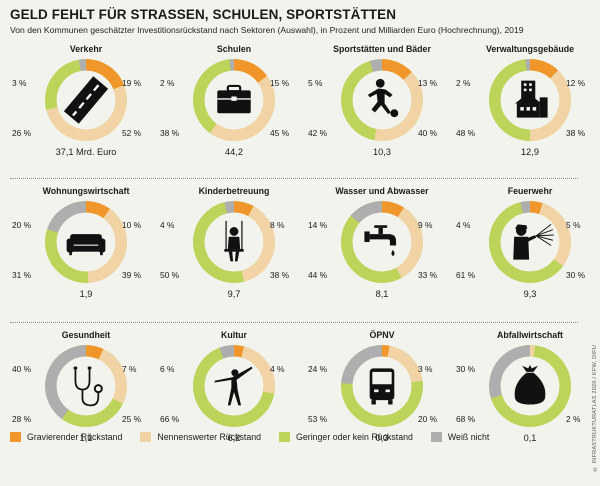 This screenshot has height=486, width=600. What do you see at coordinates (86, 49) in the screenshot?
I see `donut-title: Verkehr` at bounding box center [86, 49].